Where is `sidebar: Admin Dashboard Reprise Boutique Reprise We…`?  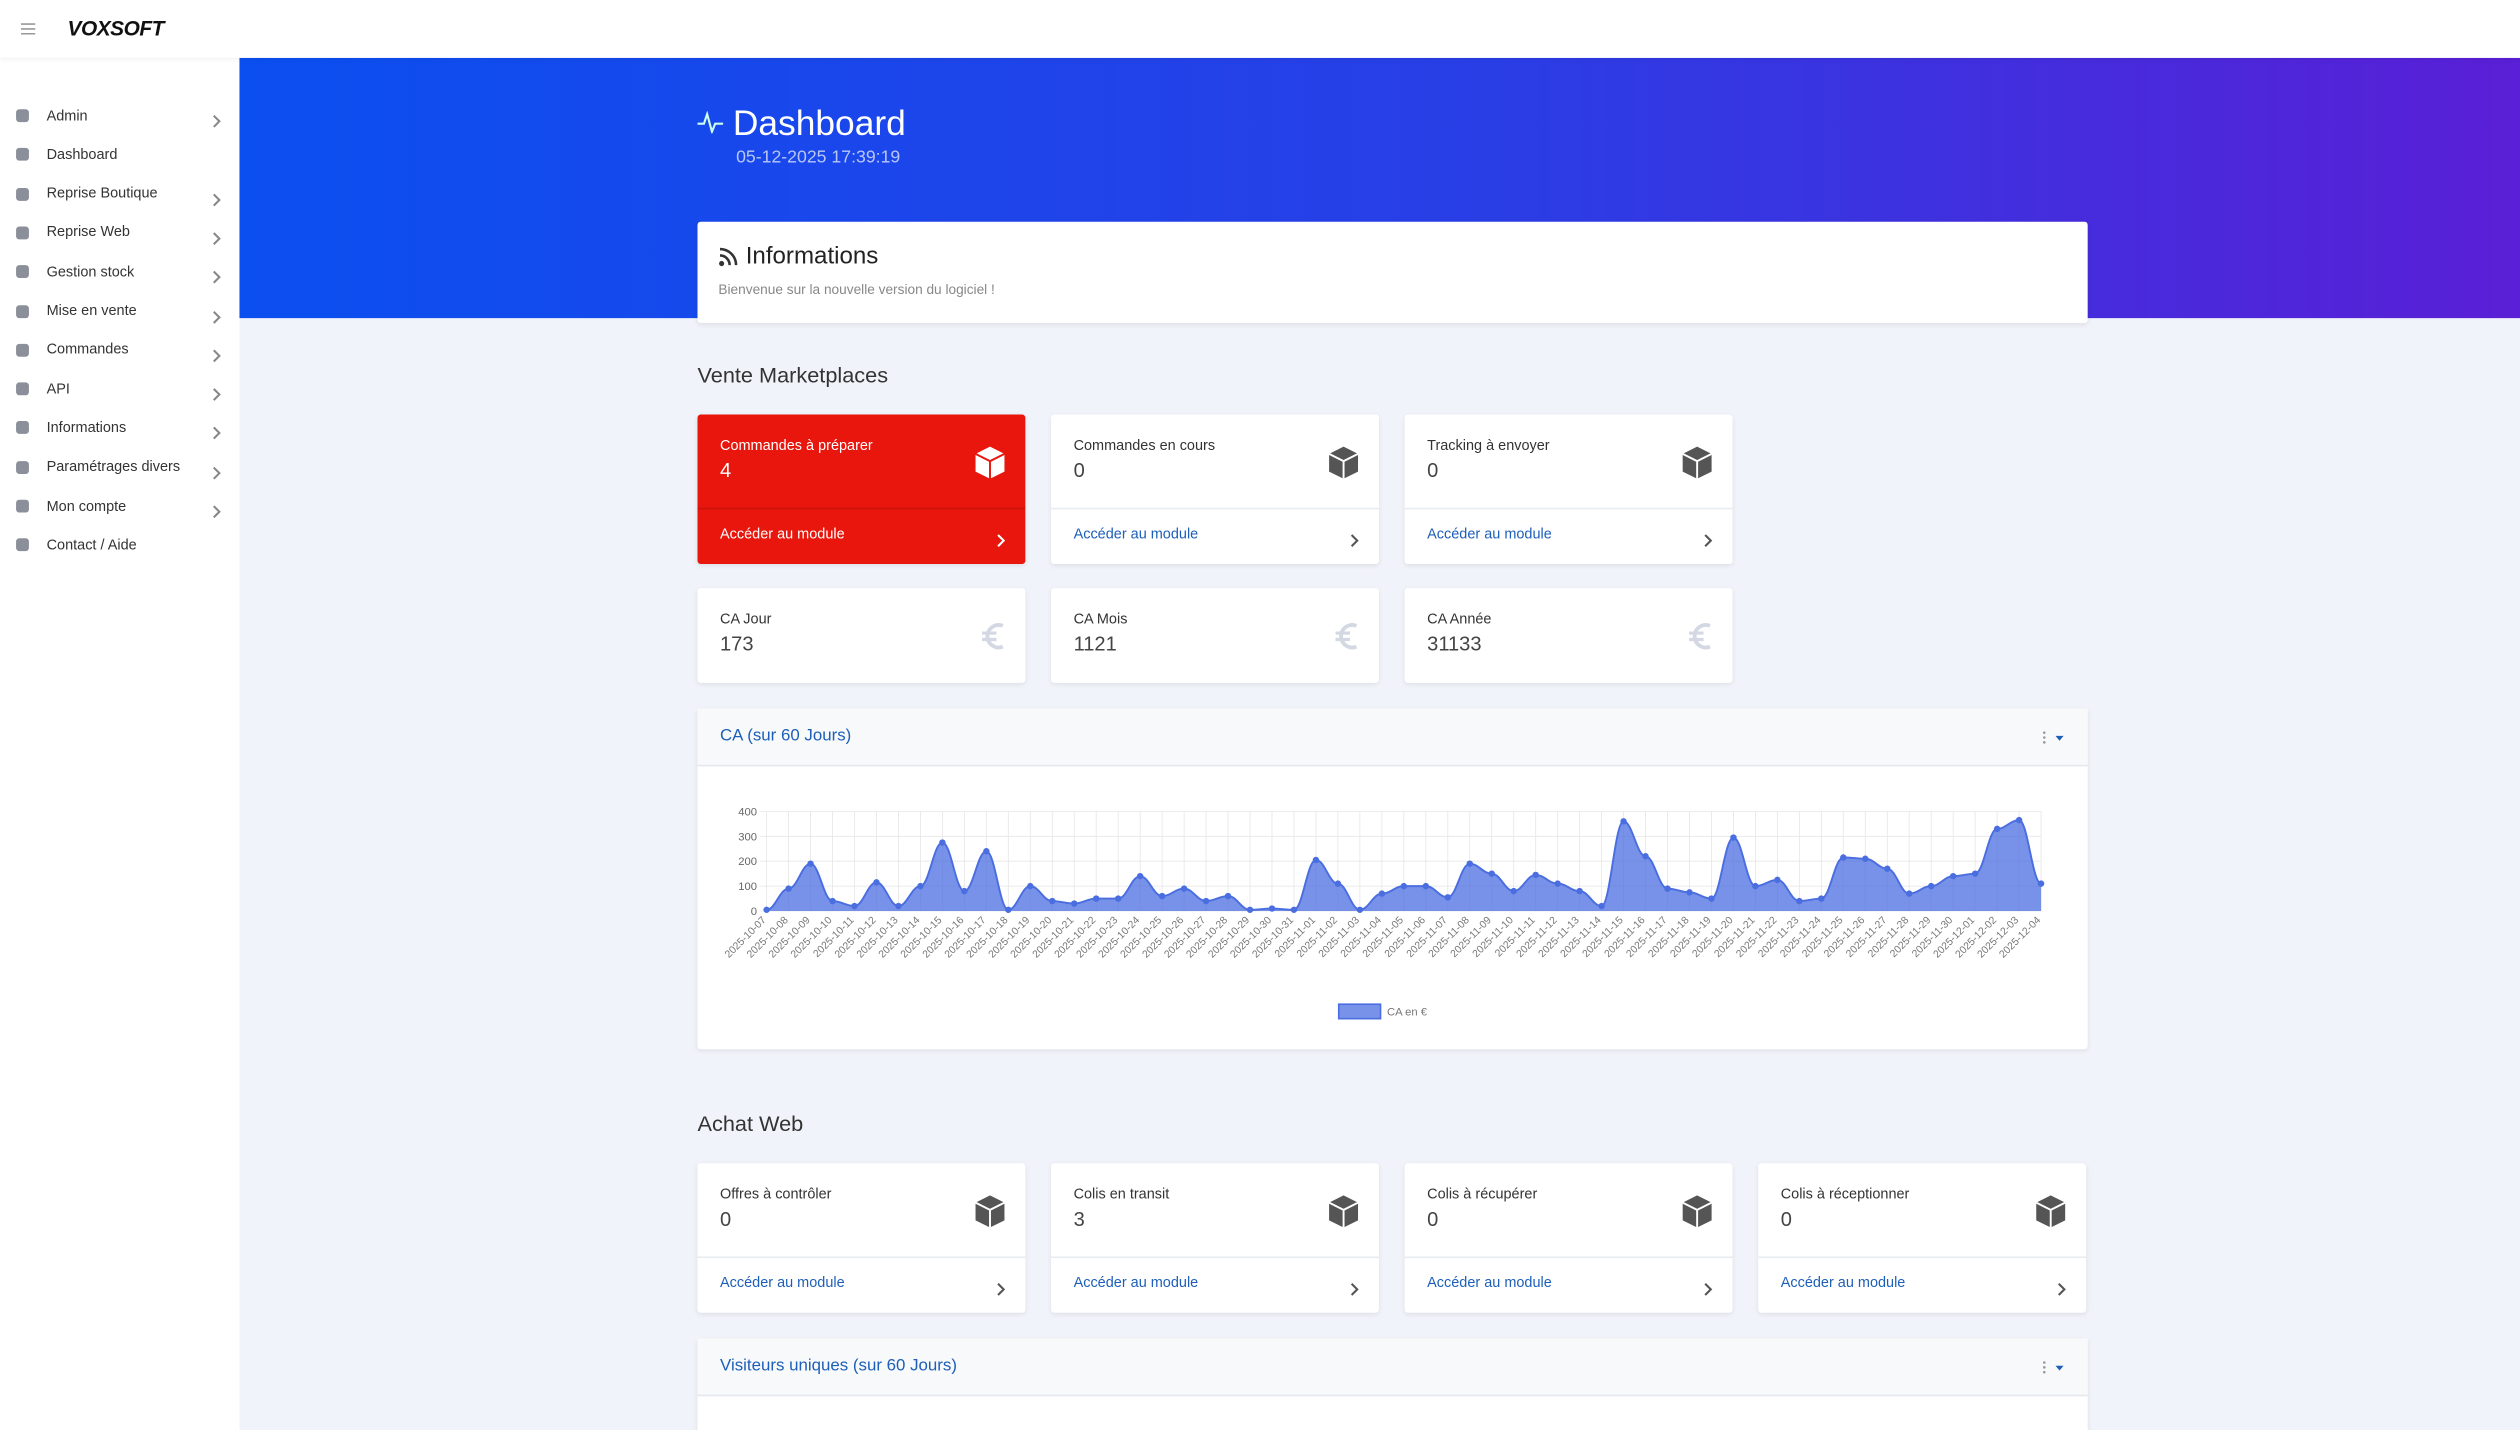 sidebar: Admin Dashboard Reprise Boutique Reprise We… is located at coordinates (120, 743).